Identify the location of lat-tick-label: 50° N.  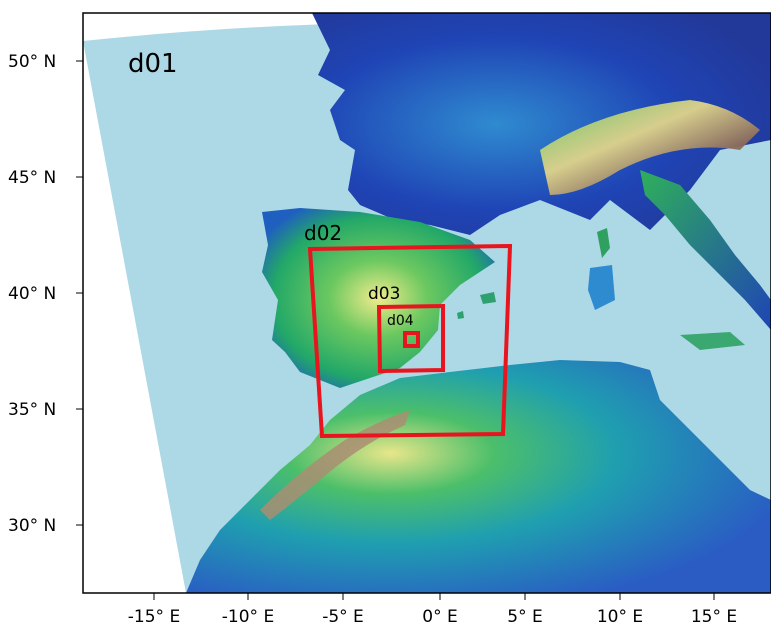
(32, 62).